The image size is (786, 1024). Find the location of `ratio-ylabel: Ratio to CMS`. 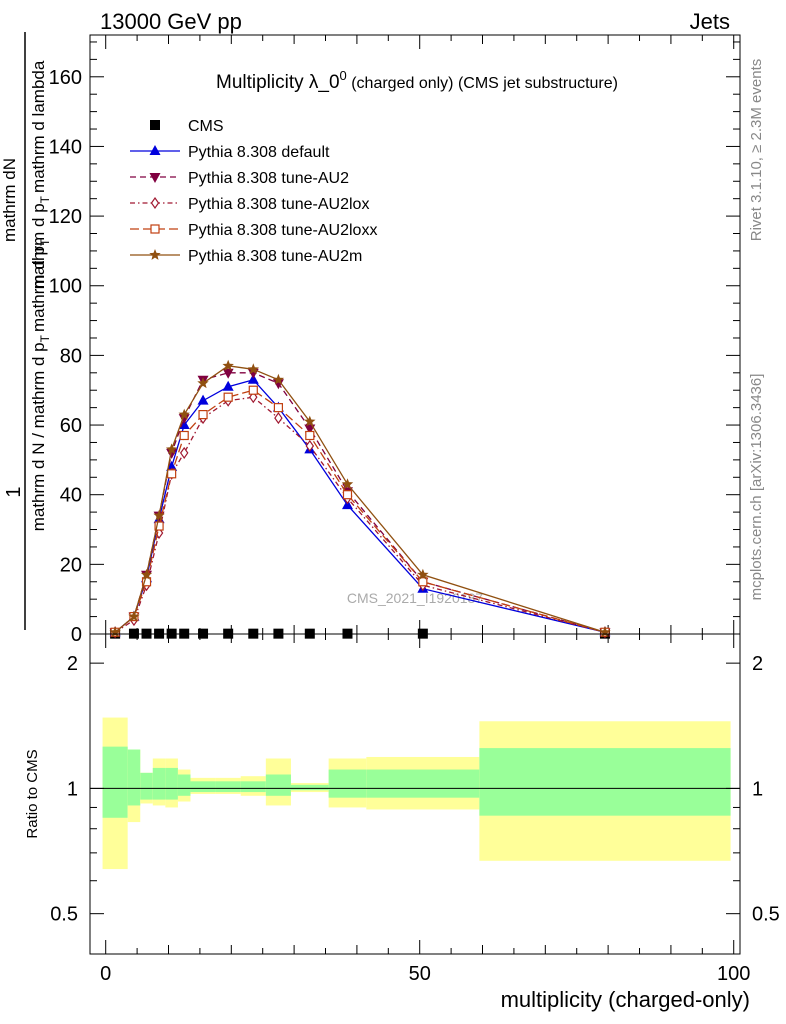

ratio-ylabel: Ratio to CMS is located at coordinates (32, 793).